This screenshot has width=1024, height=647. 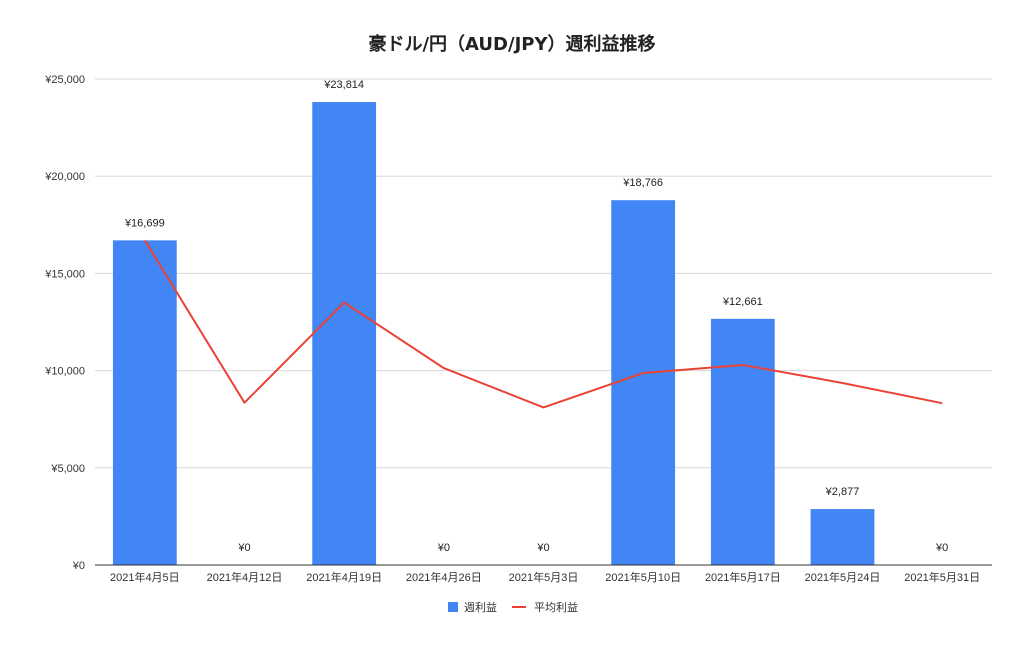 What do you see at coordinates (64, 274) in the screenshot?
I see `y-tick-label: ¥15,000` at bounding box center [64, 274].